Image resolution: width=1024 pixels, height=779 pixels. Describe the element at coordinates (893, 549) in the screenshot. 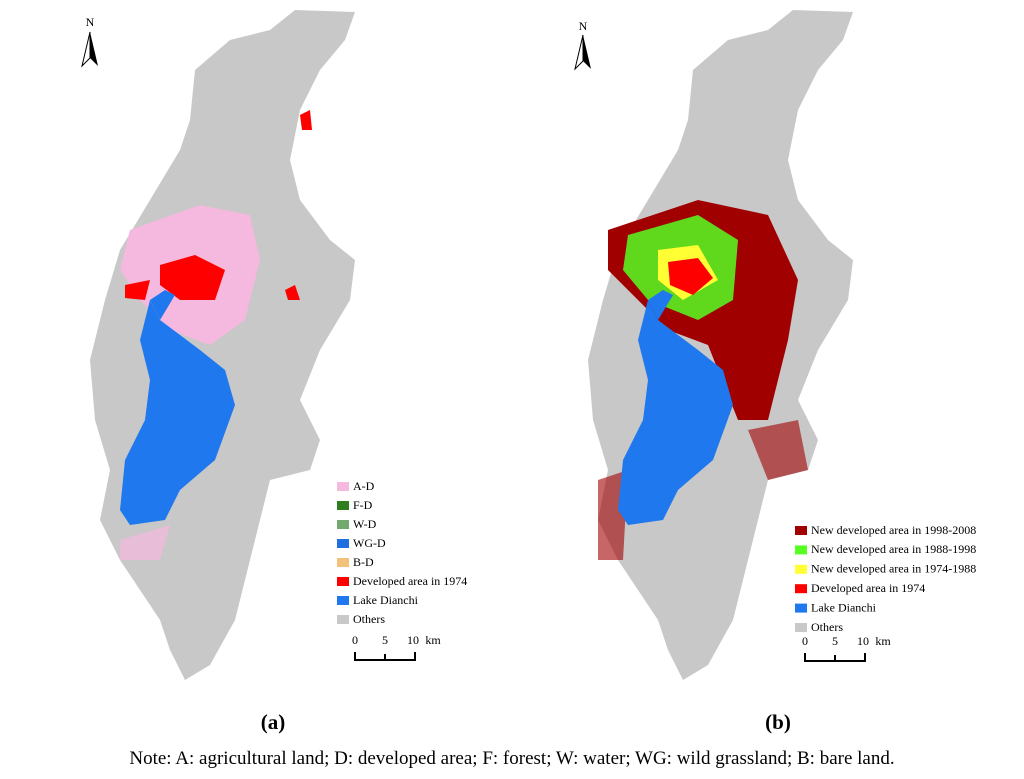

I see `legend-label: New developed area in 1988-1998` at that location.